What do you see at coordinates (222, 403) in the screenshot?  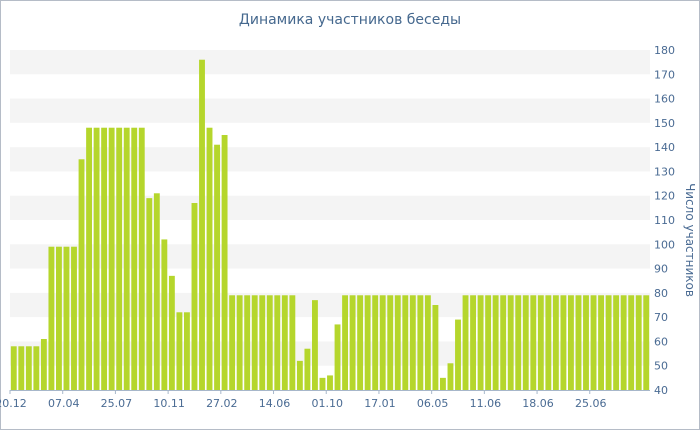 I see `x-tick-label: 27.02` at bounding box center [222, 403].